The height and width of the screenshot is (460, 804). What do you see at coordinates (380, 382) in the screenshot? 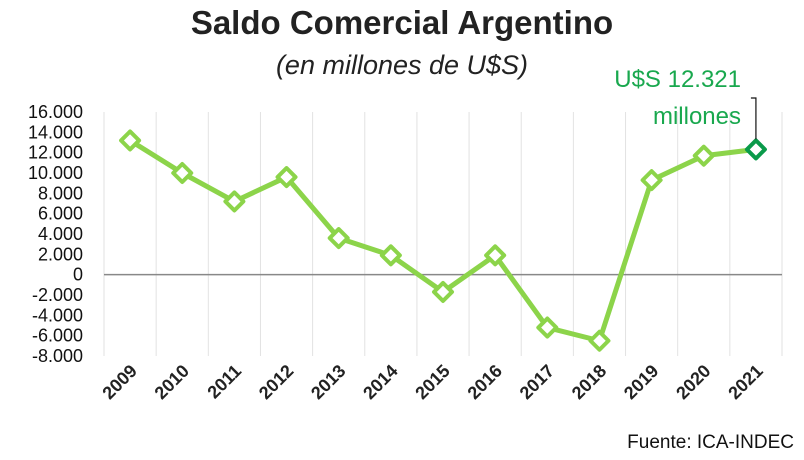
I see `x-tick-label: 2014` at bounding box center [380, 382].